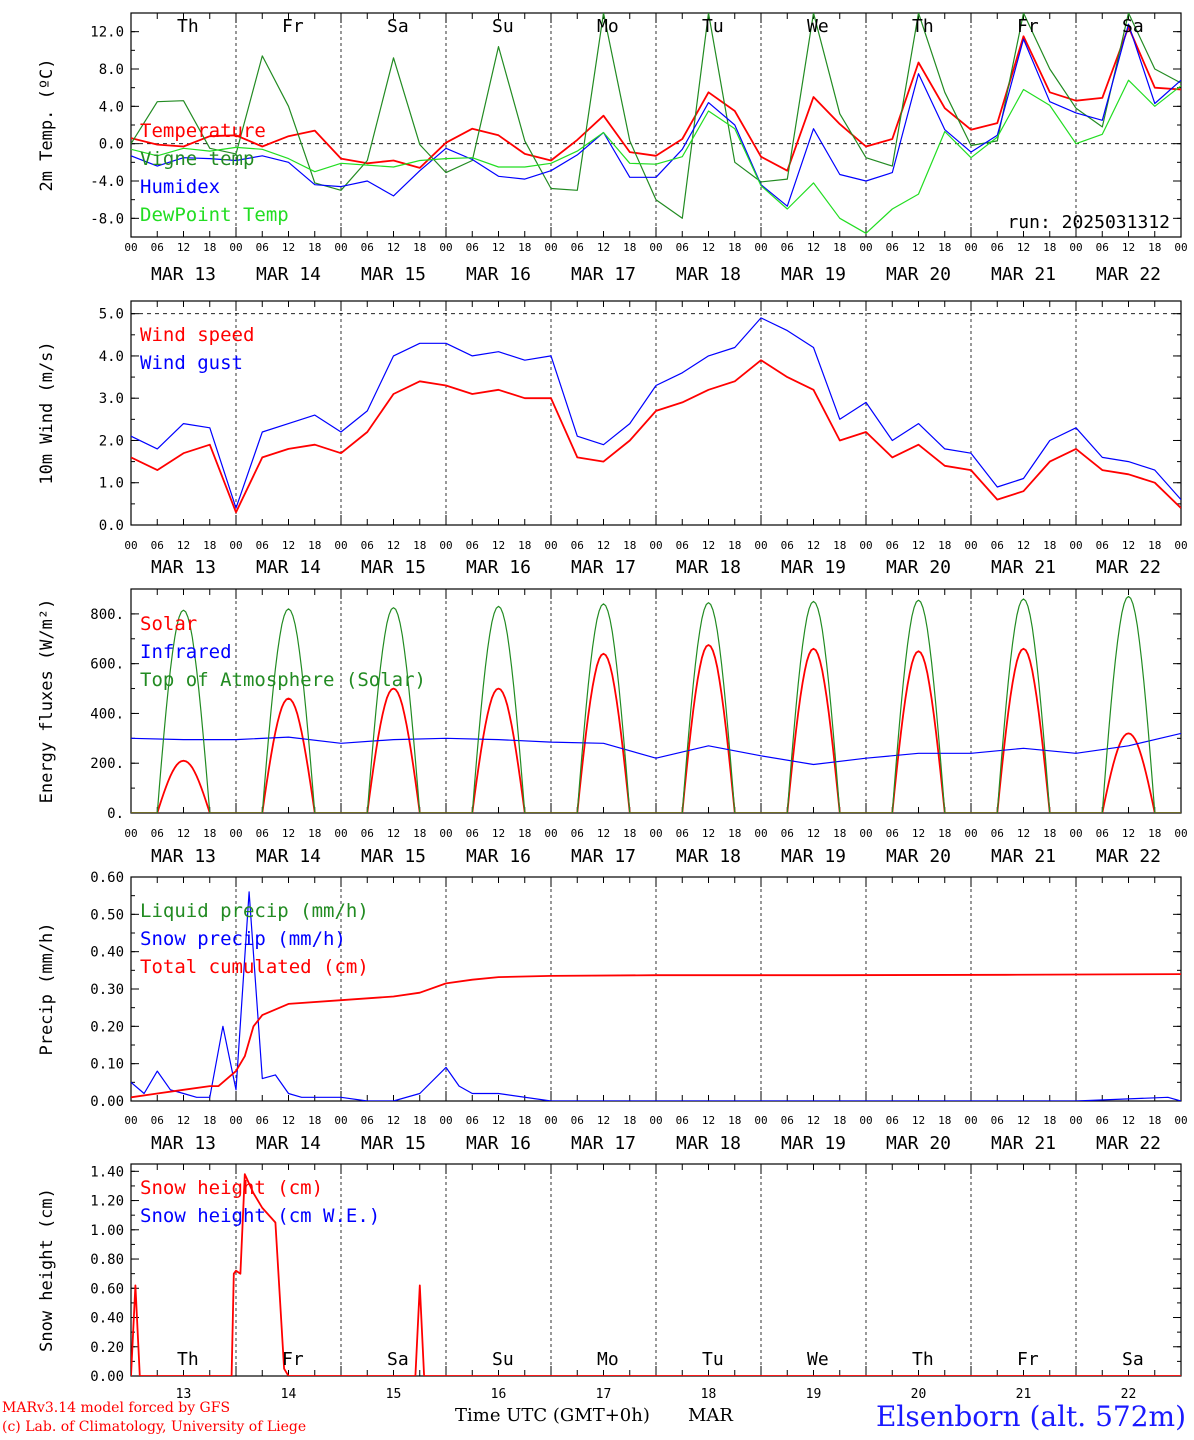 The image size is (1194, 1440). Describe the element at coordinates (818, 1359) in the screenshot. I see `weekday-label: We` at that location.